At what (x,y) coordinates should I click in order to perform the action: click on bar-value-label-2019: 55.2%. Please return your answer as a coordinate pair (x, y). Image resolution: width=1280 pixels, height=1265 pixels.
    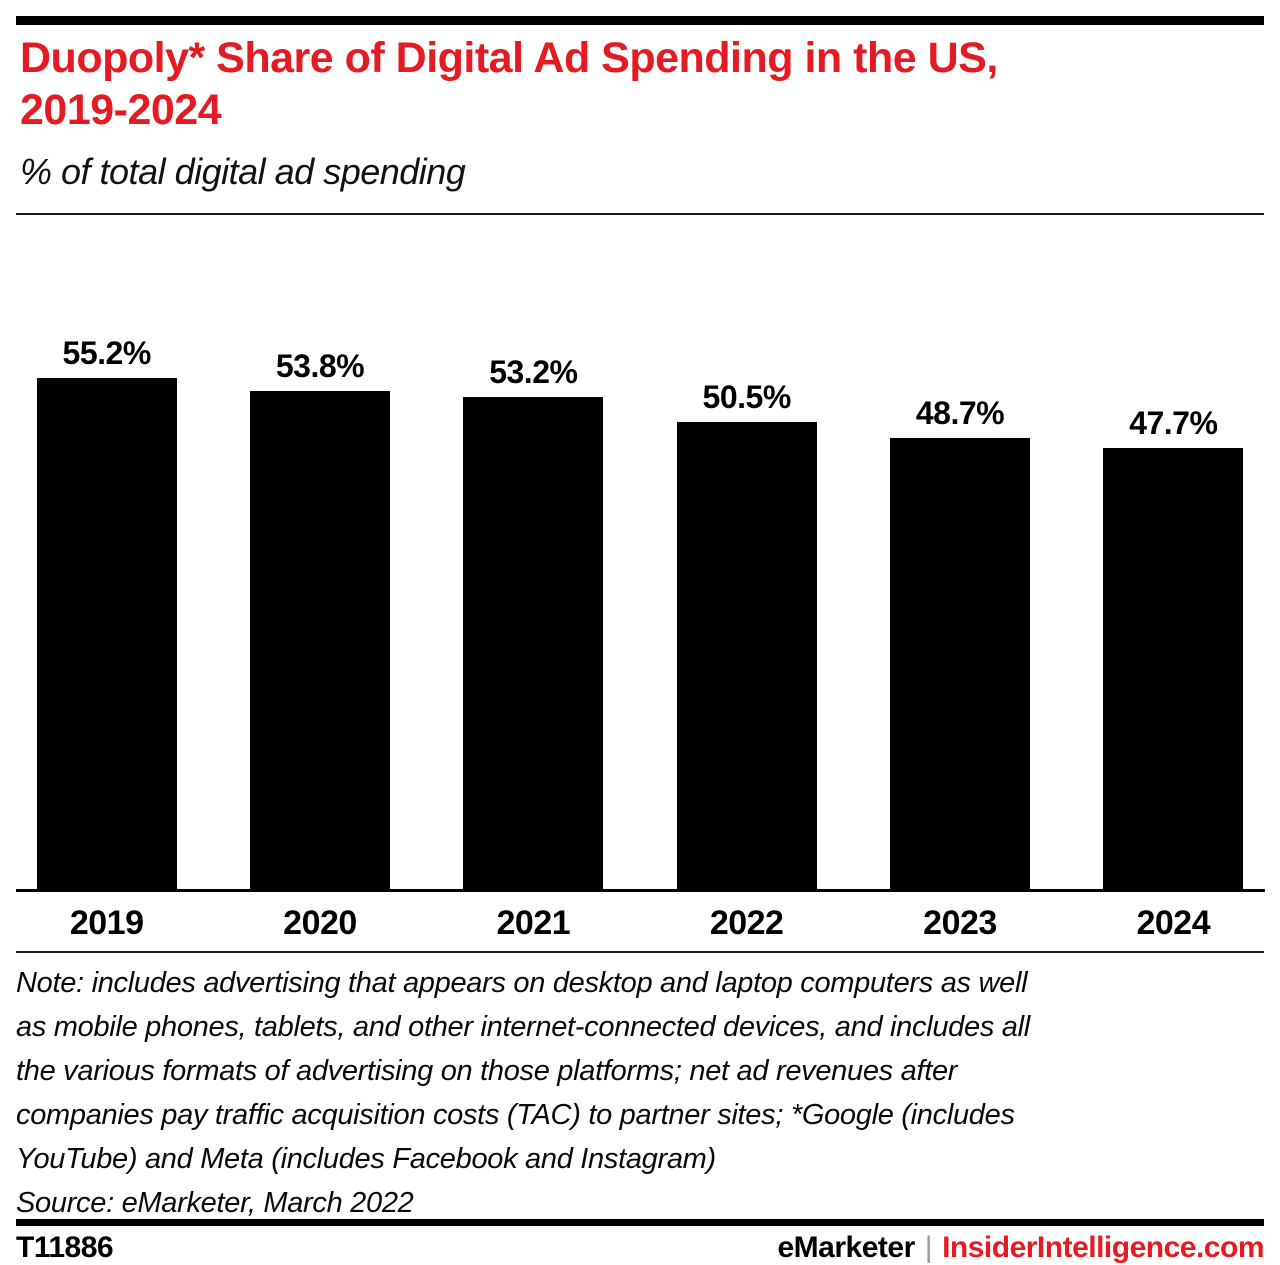
    Looking at the image, I should click on (107, 353).